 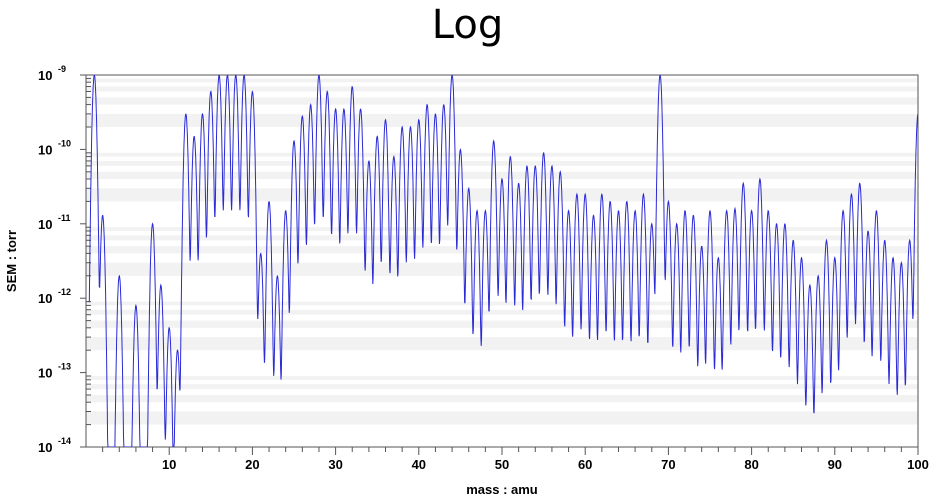 I want to click on y-axis-title: SEM : torr, so click(x=11, y=261).